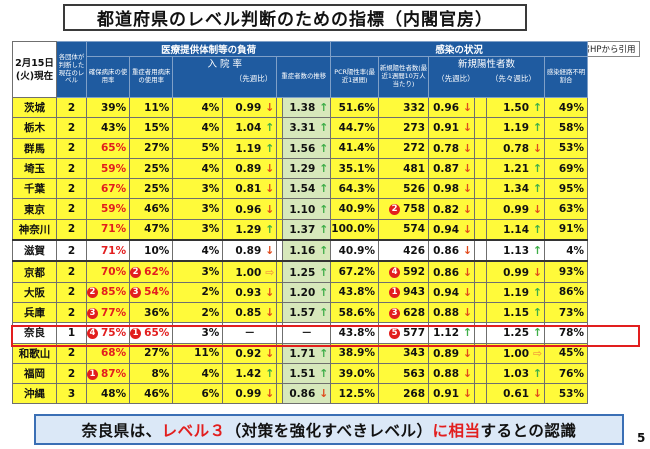 The width and height of the screenshot is (650, 449). Describe the element at coordinates (446, 313) in the screenshot. I see `new-positive-vs-prev-week-value: 0.88` at that location.